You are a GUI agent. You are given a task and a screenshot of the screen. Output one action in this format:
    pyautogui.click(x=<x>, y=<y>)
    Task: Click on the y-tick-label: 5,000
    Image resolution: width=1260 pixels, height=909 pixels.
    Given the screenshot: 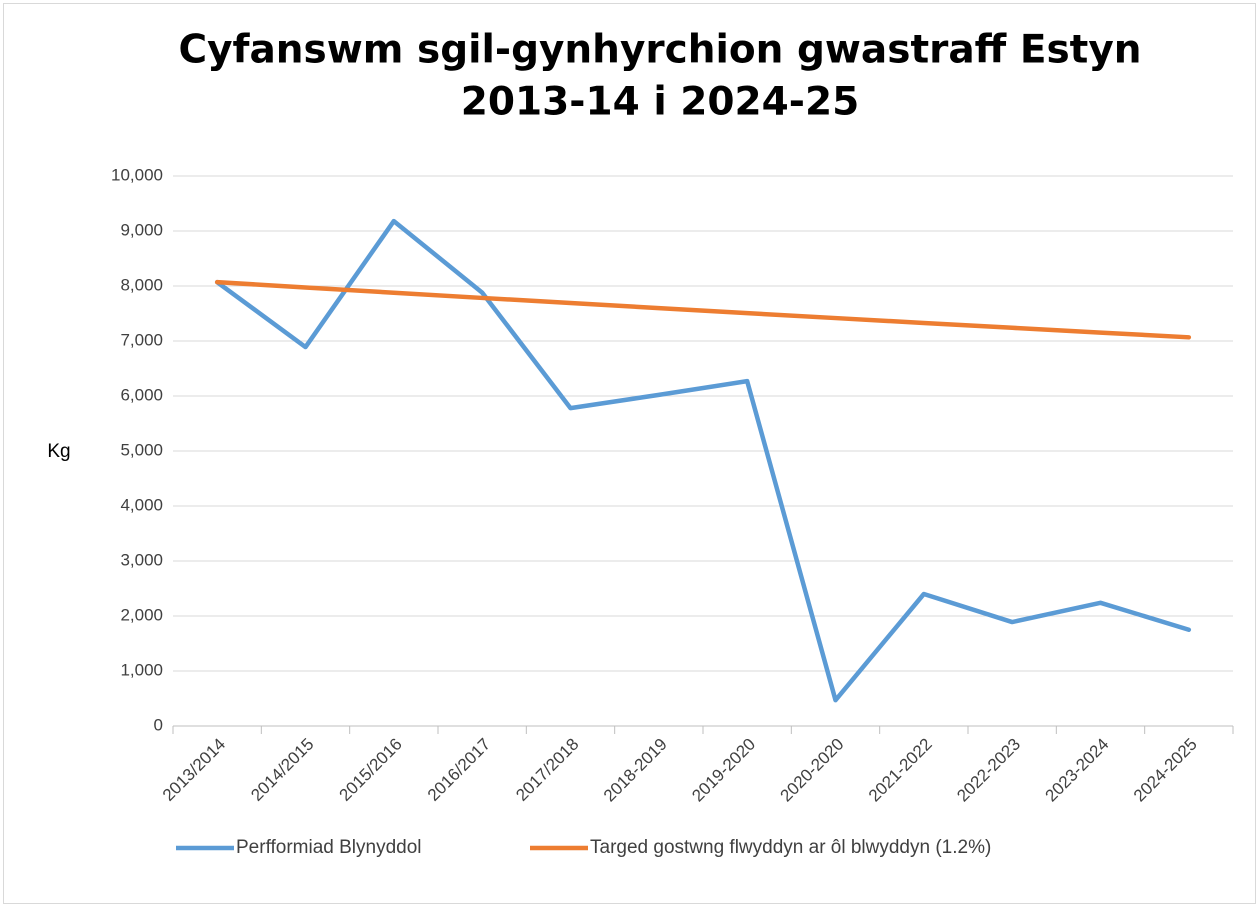 What is the action you would take?
    pyautogui.click(x=141, y=449)
    